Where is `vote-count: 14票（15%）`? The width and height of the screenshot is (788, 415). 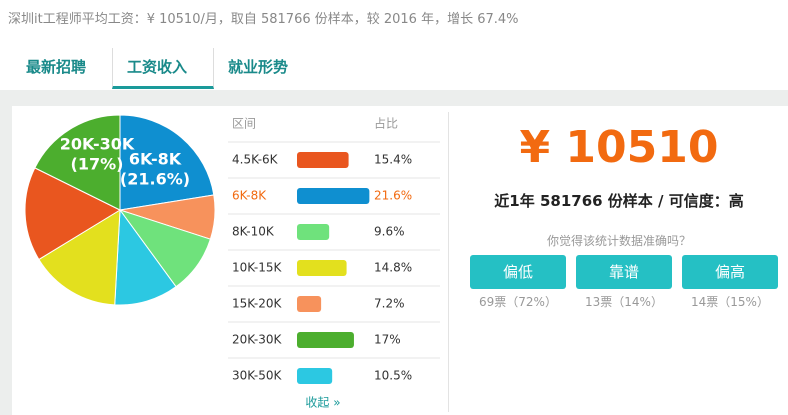
vote-count: 14票（15%） is located at coordinates (730, 302).